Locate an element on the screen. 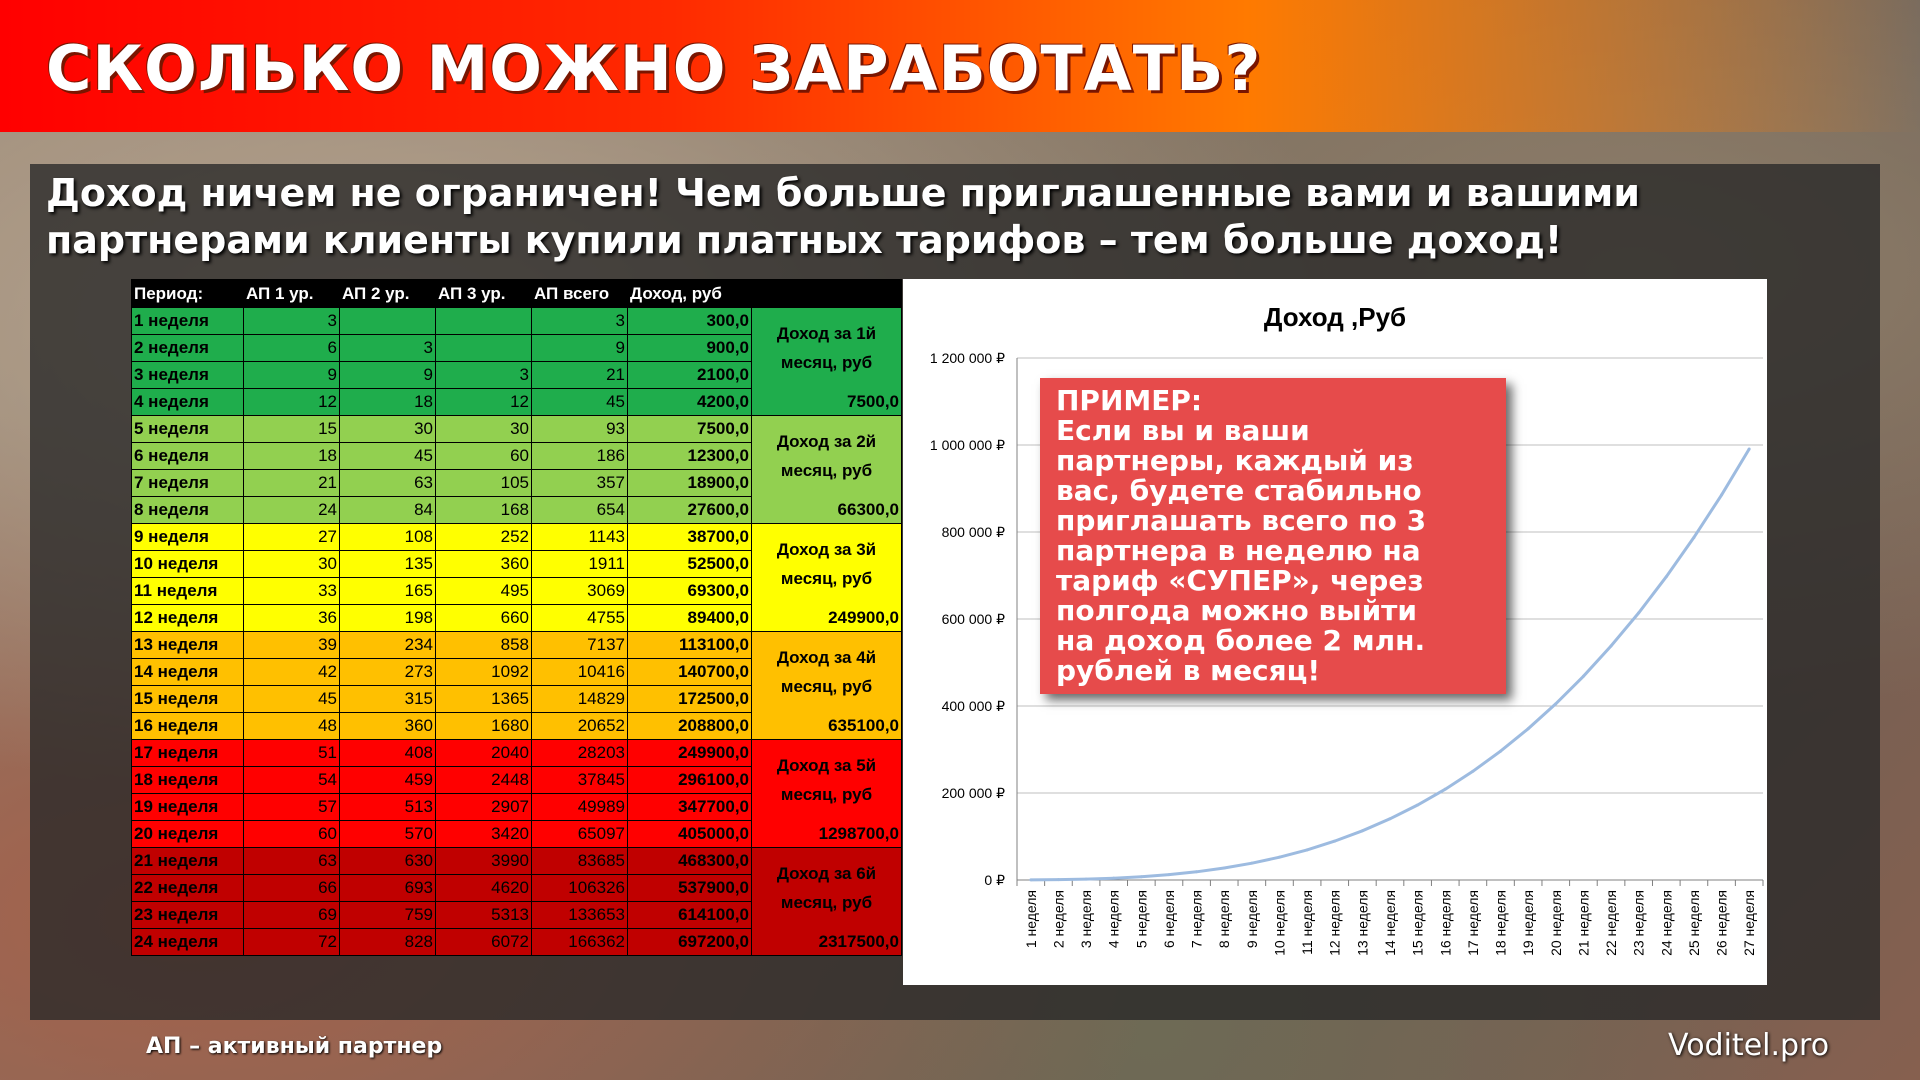 This screenshot has width=1920, height=1080. cell-period: 17 неделя is located at coordinates (187, 753).